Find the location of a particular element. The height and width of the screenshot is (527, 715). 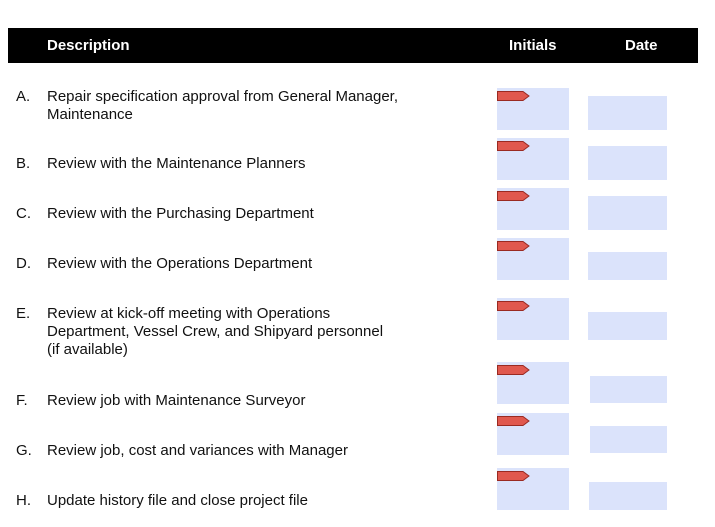

row-letter: F. is located at coordinates (22, 400).